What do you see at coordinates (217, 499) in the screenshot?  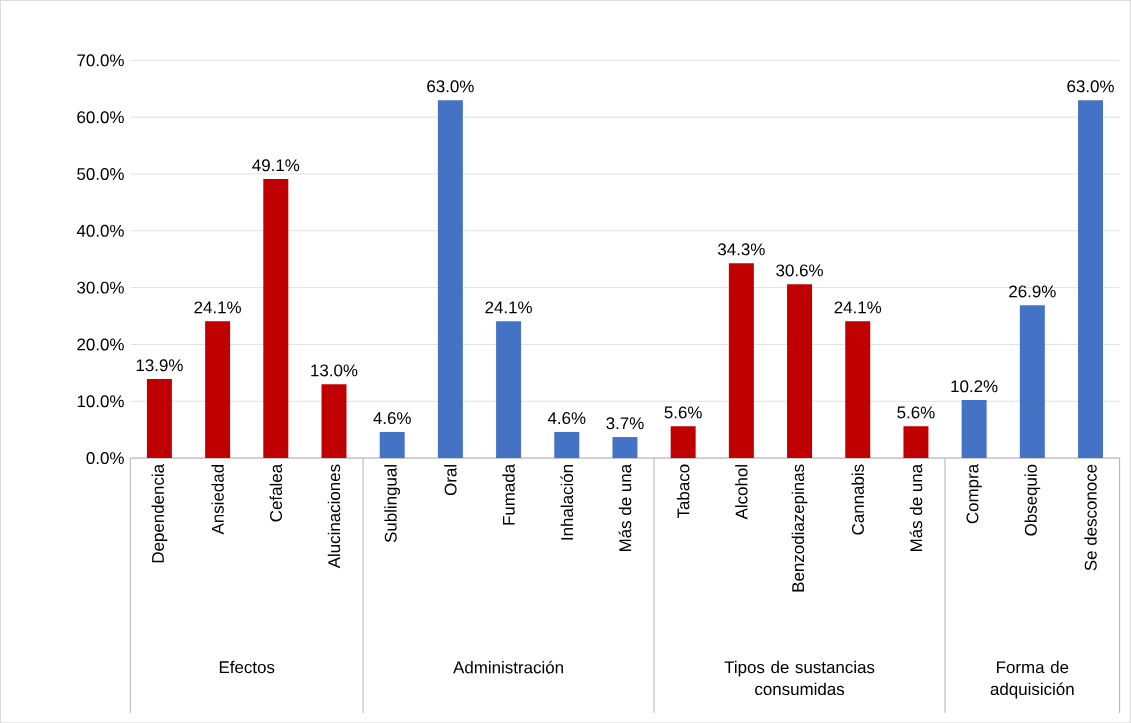 I see `x-tick-label: Ansiedad` at bounding box center [217, 499].